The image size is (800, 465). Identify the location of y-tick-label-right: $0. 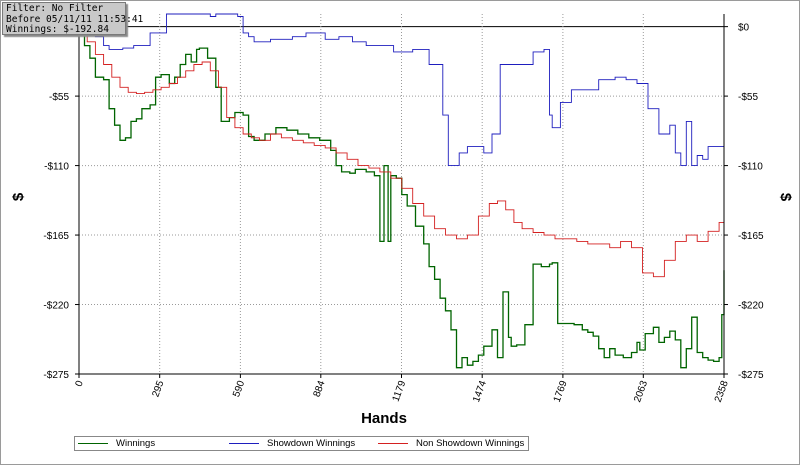
(744, 28).